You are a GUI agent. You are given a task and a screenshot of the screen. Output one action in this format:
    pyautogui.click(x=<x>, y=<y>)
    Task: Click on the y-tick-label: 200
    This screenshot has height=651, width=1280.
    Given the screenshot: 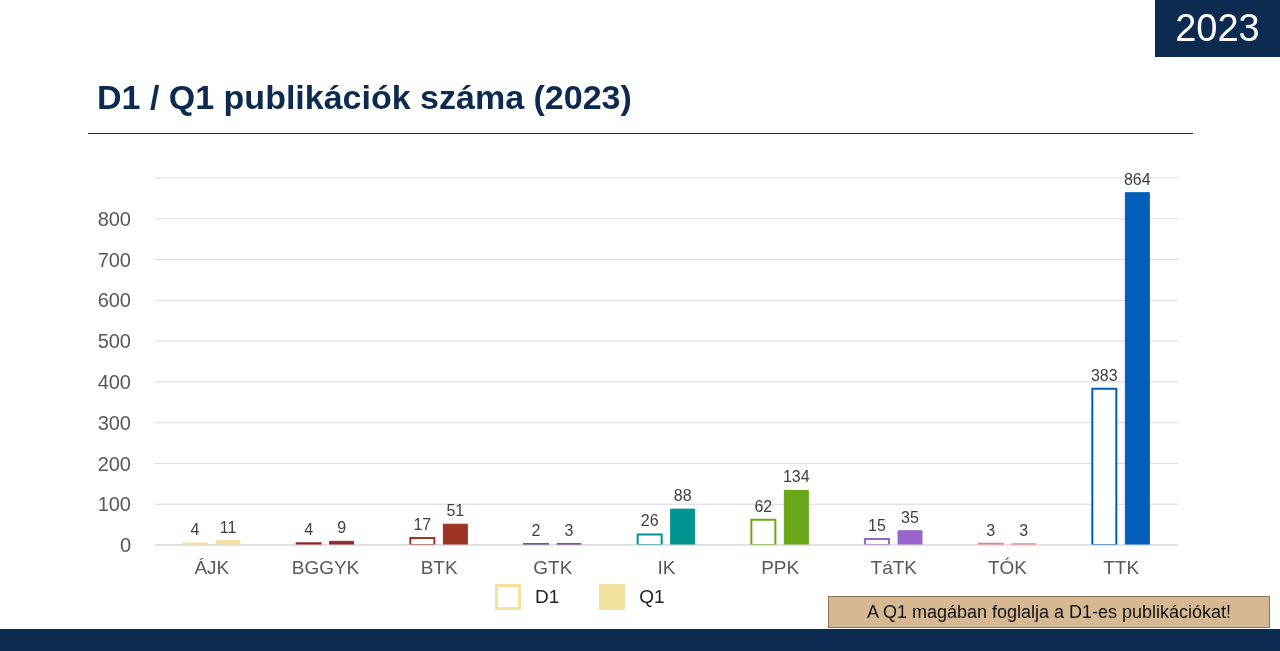 What is the action you would take?
    pyautogui.click(x=114, y=463)
    